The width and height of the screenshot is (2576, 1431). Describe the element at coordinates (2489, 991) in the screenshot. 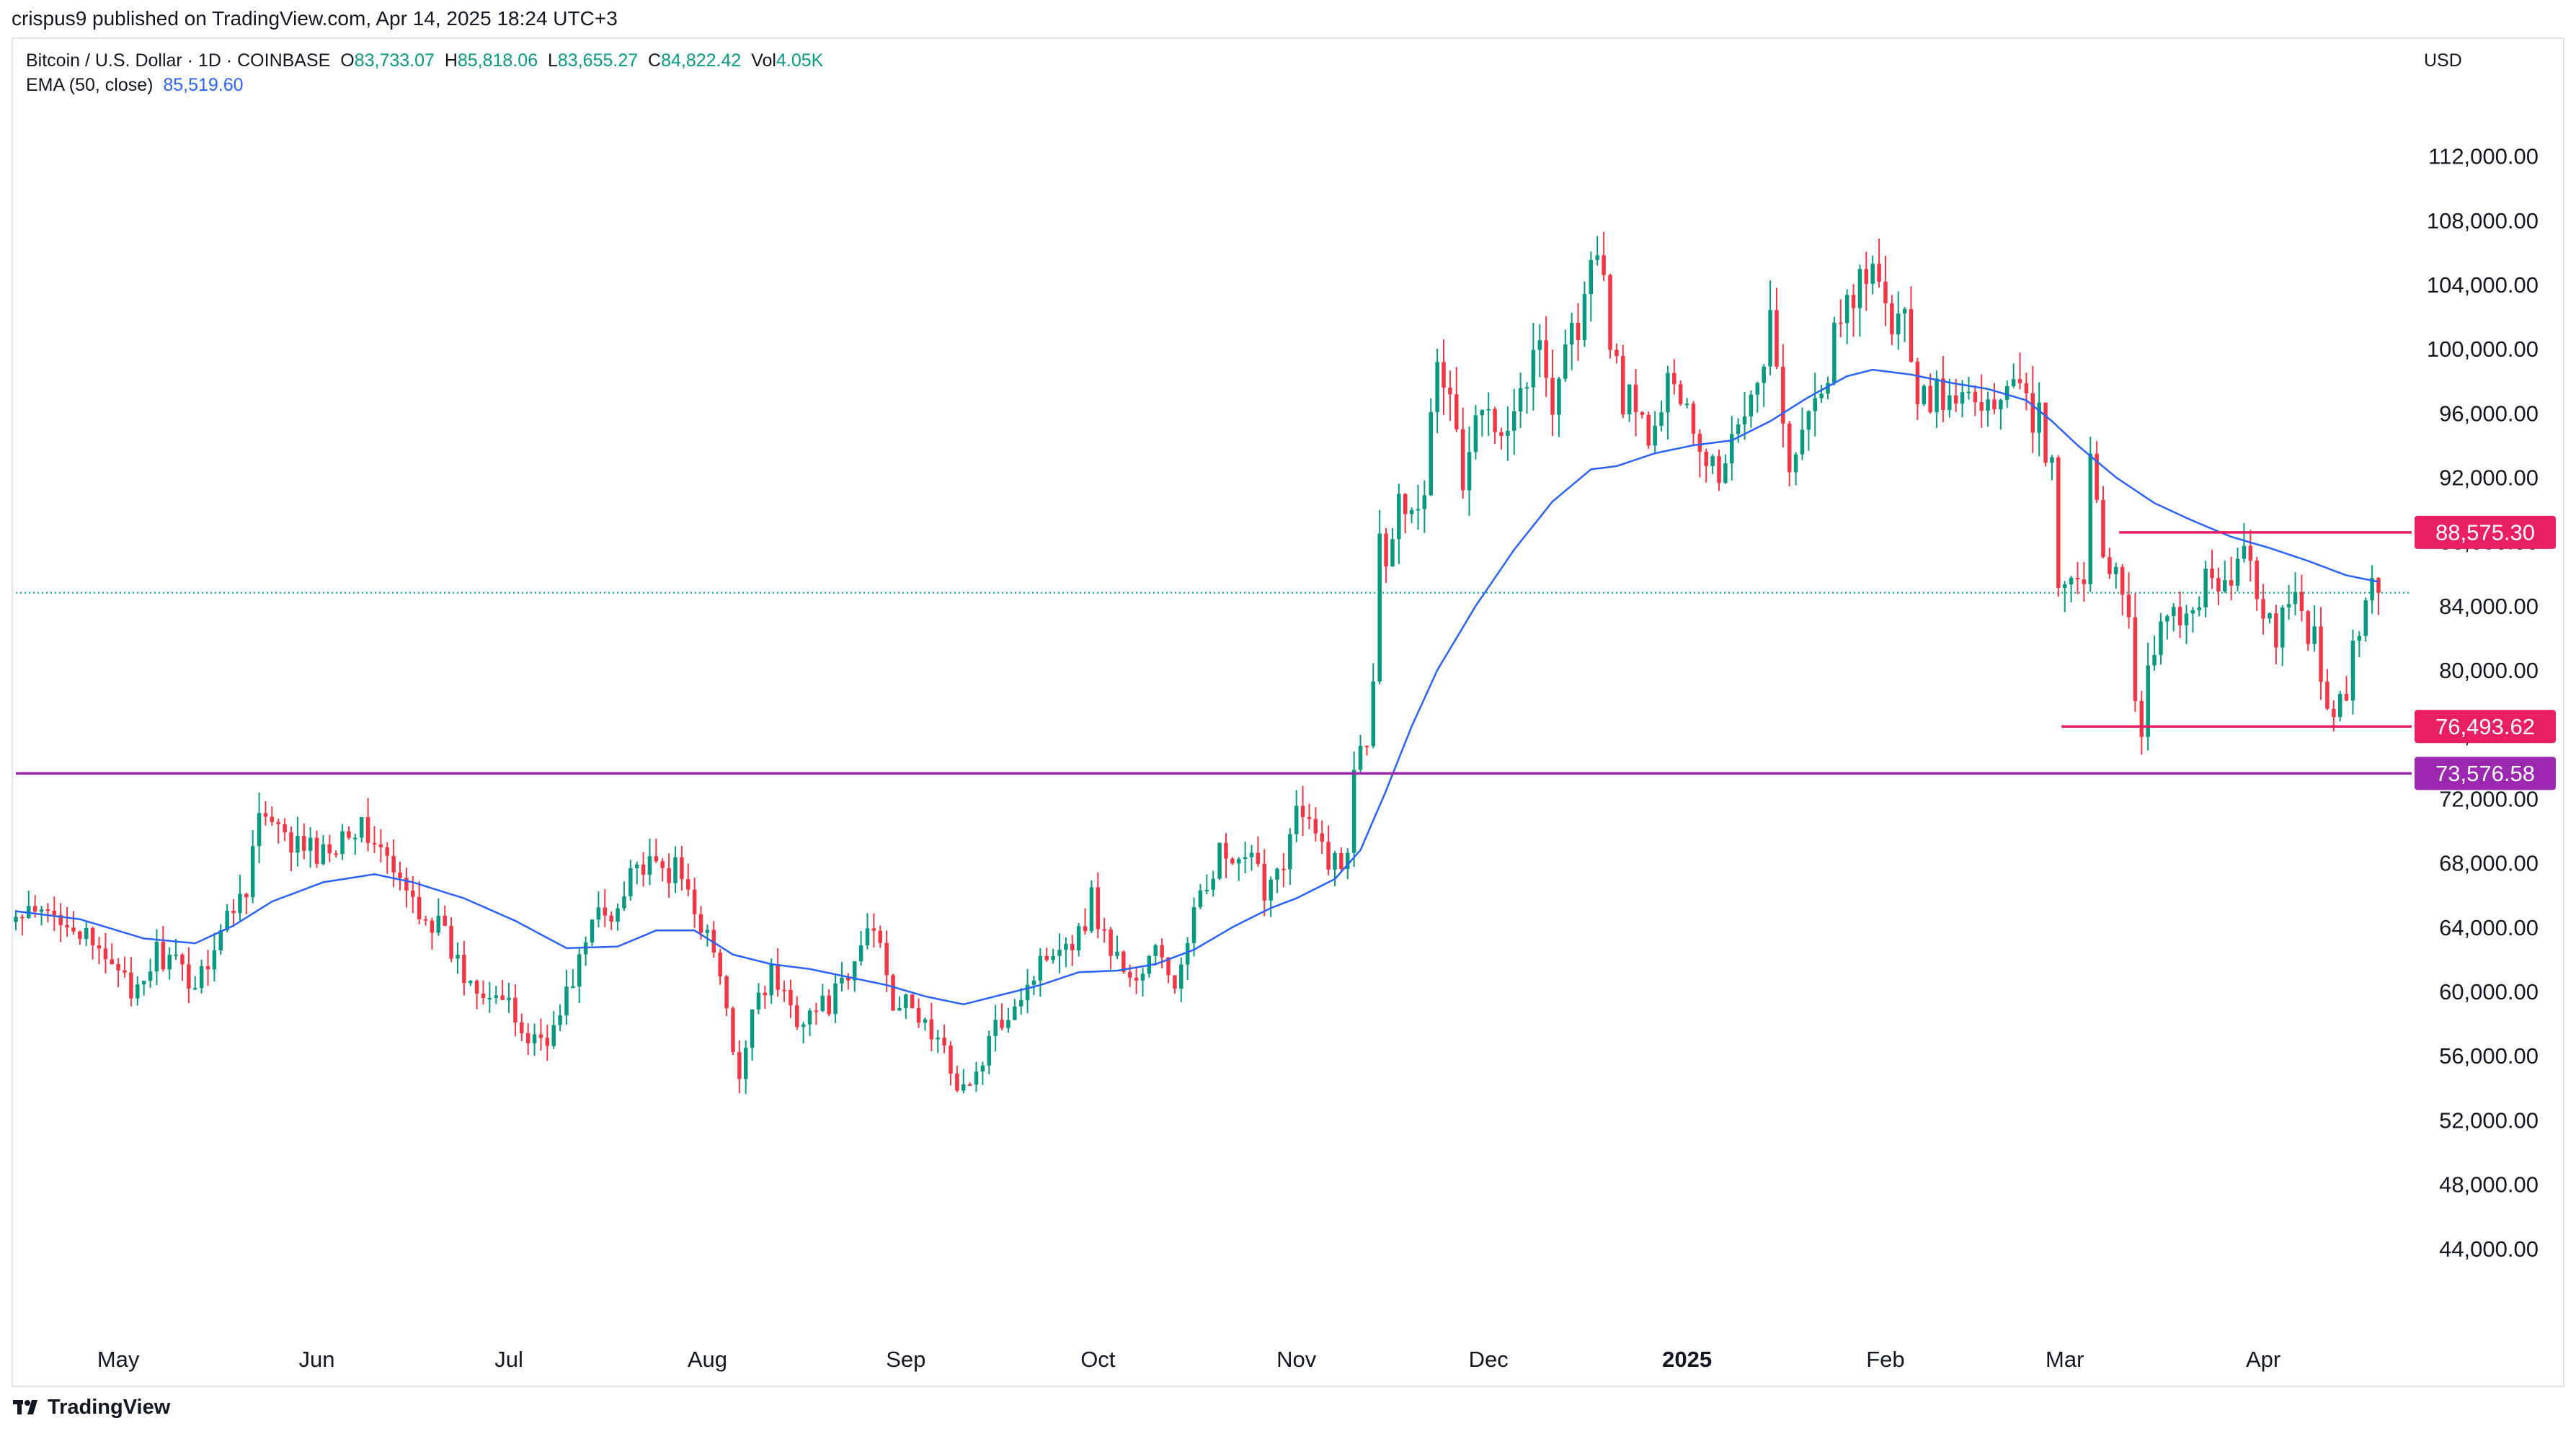

I see `y-tick-label: 60,000.00` at that location.